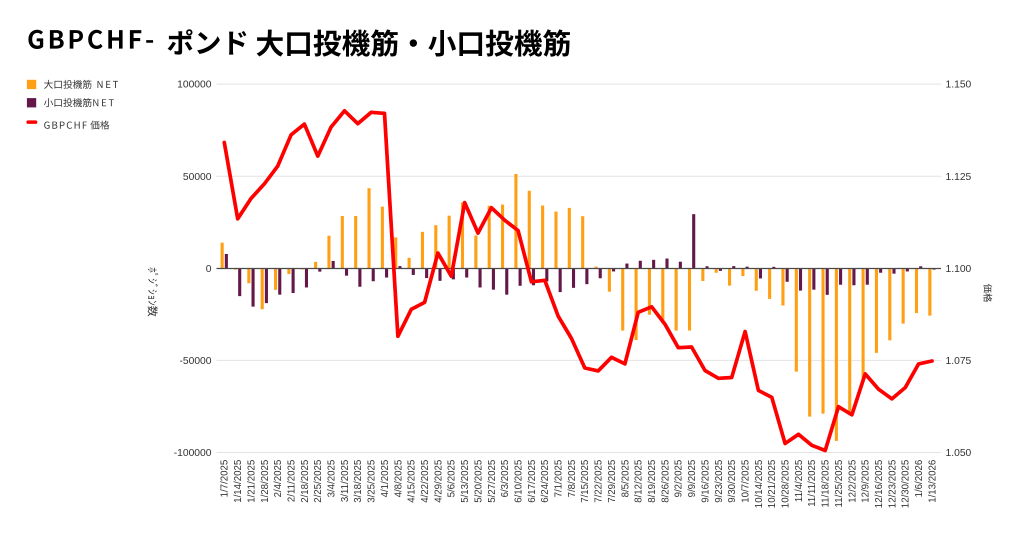 The height and width of the screenshot is (537, 1024). Describe the element at coordinates (345, 481) in the screenshot. I see `svg-text: 3/11/2025` at that location.